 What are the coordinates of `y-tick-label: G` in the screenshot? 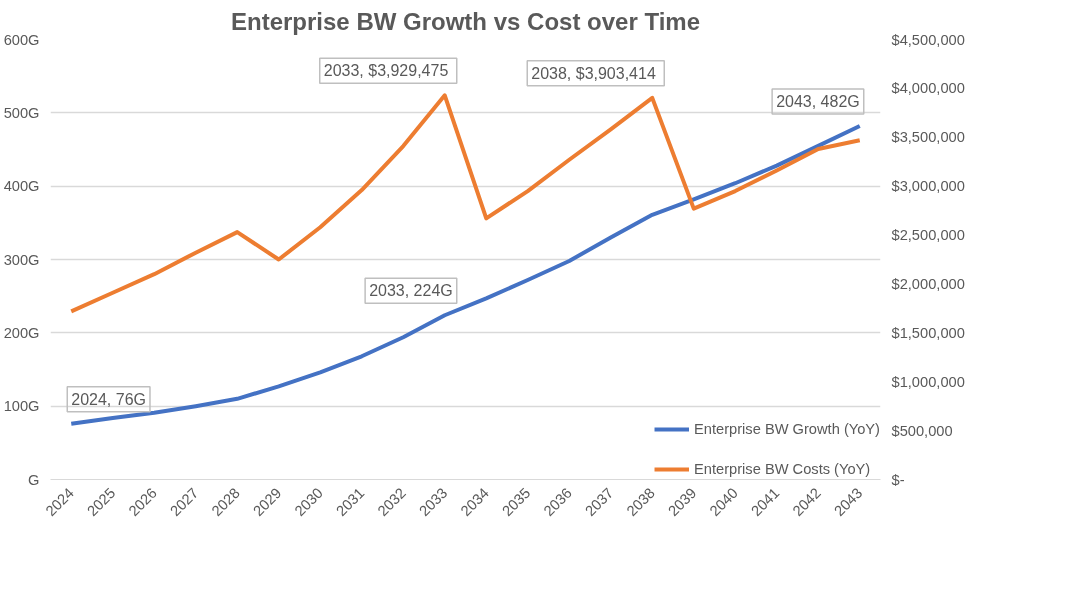 It's located at (34, 479).